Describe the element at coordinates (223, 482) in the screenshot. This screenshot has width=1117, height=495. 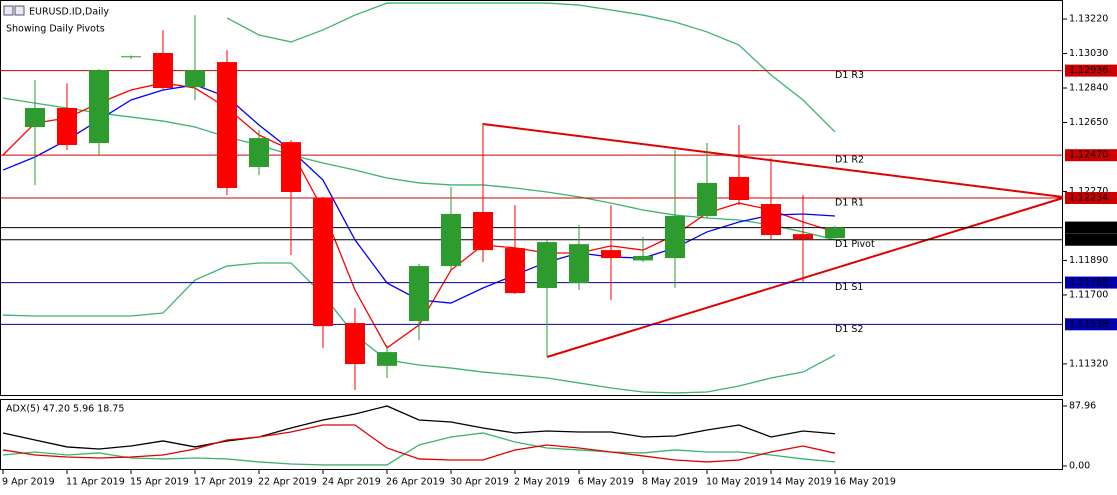
I see `x-tick-label: 17 Apr 2019` at that location.